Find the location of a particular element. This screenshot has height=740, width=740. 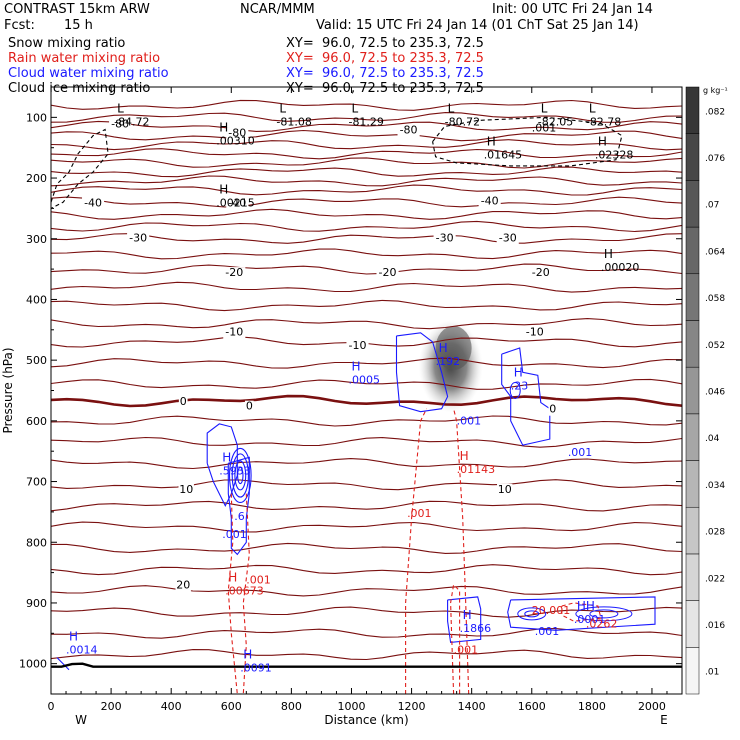

y-tick-label: 300 is located at coordinates (36, 239).